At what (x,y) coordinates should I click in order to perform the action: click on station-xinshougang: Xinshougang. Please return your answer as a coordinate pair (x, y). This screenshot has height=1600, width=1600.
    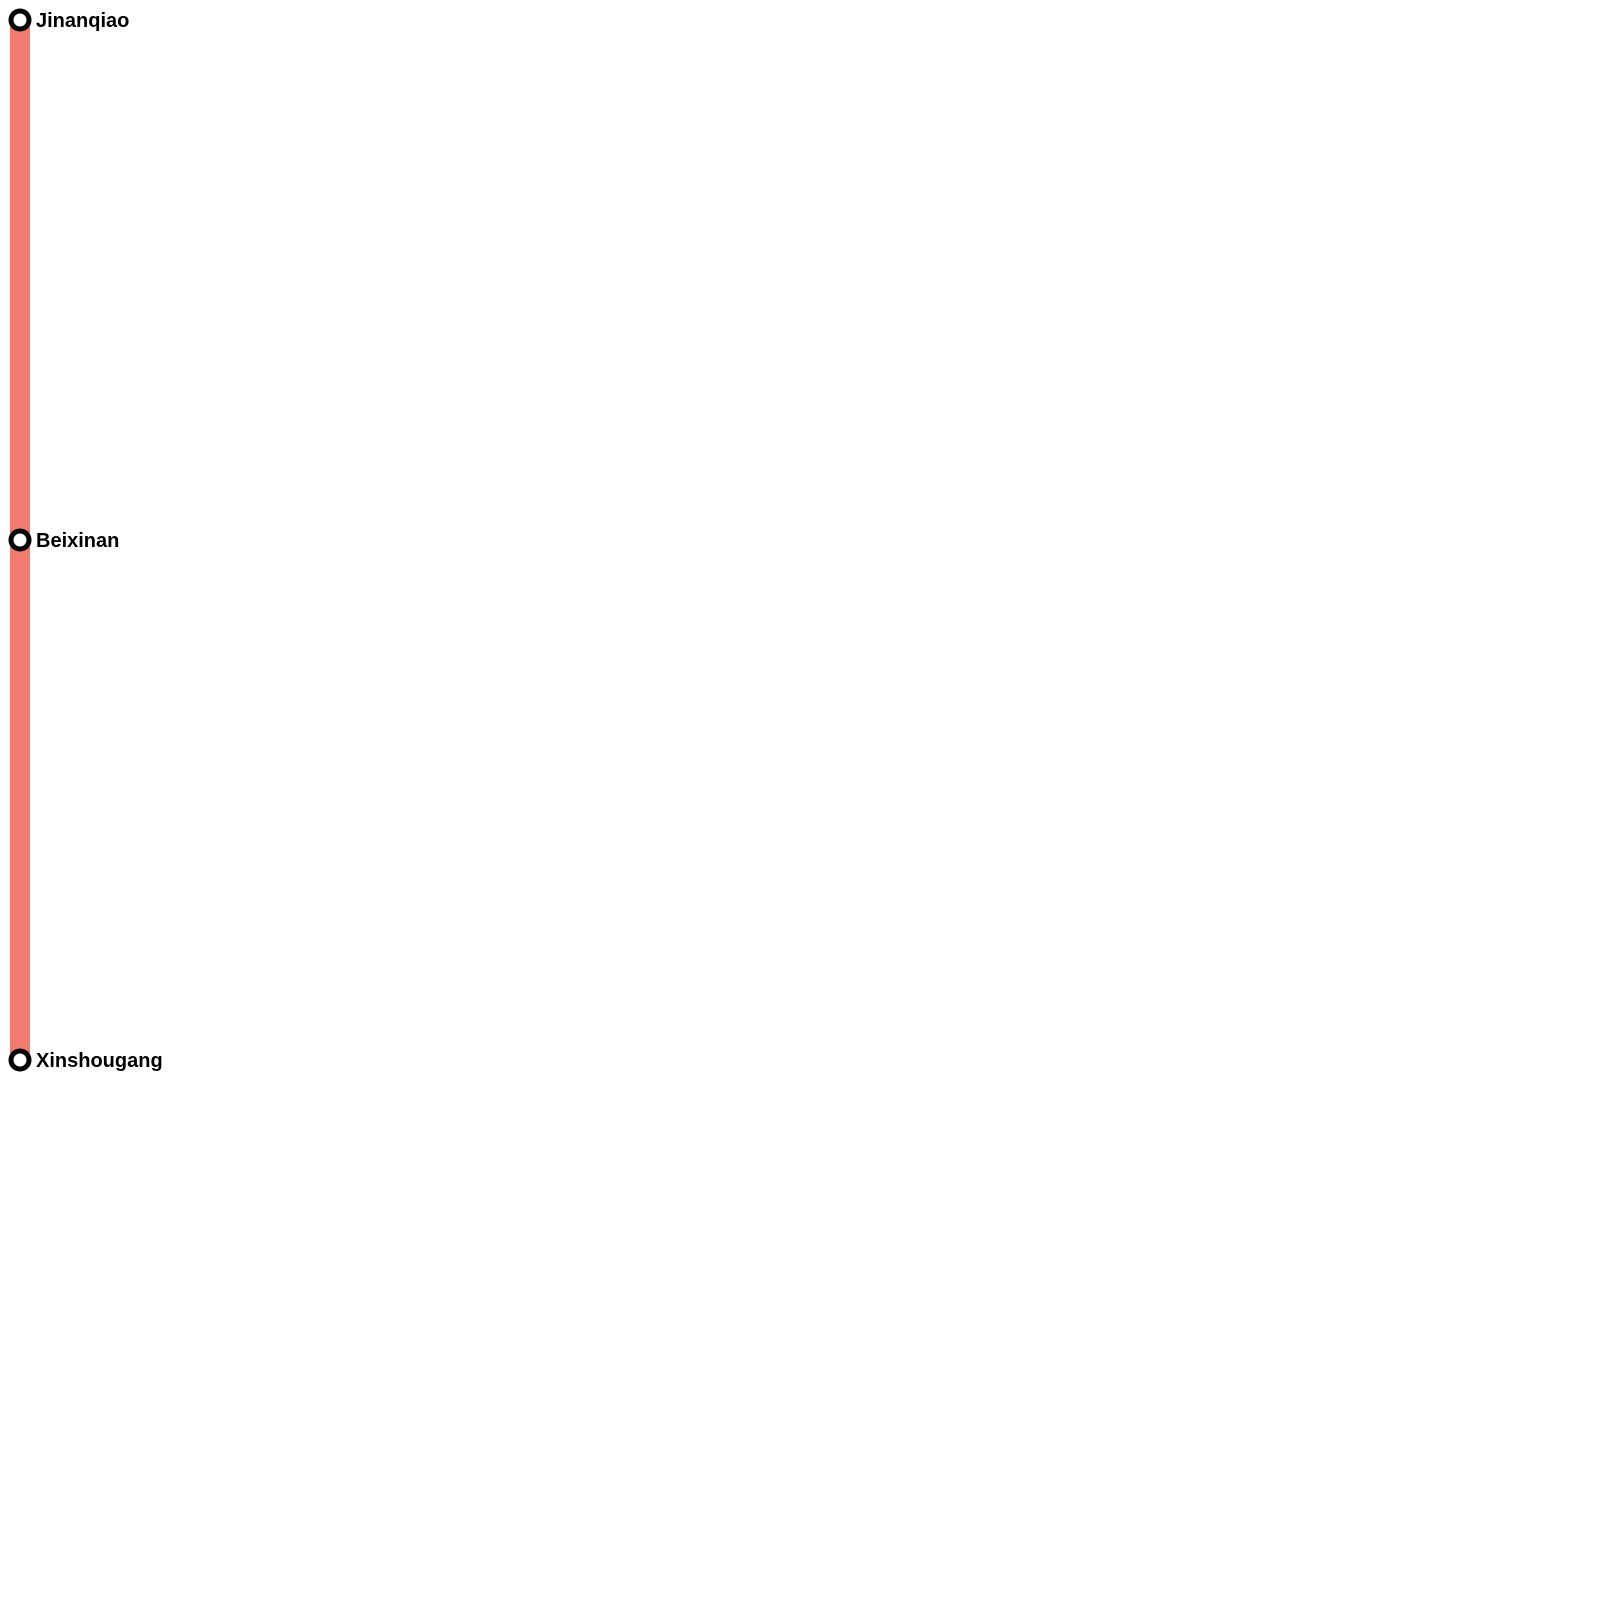
    Looking at the image, I should click on (85, 1060).